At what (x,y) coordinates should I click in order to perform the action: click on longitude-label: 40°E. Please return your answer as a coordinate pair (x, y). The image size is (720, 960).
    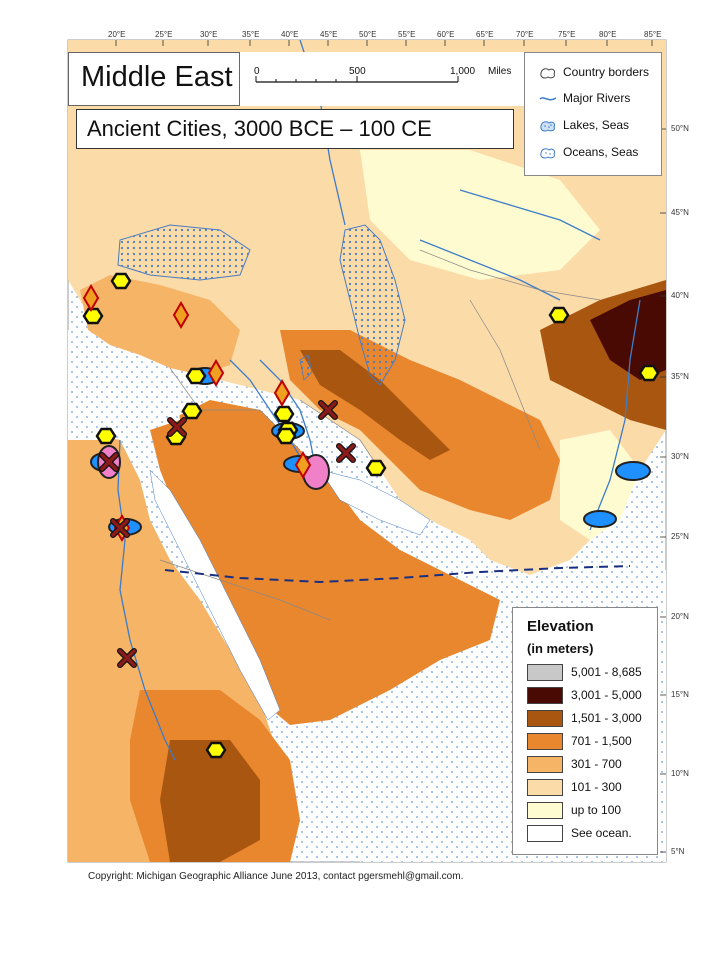
    Looking at the image, I should click on (290, 34).